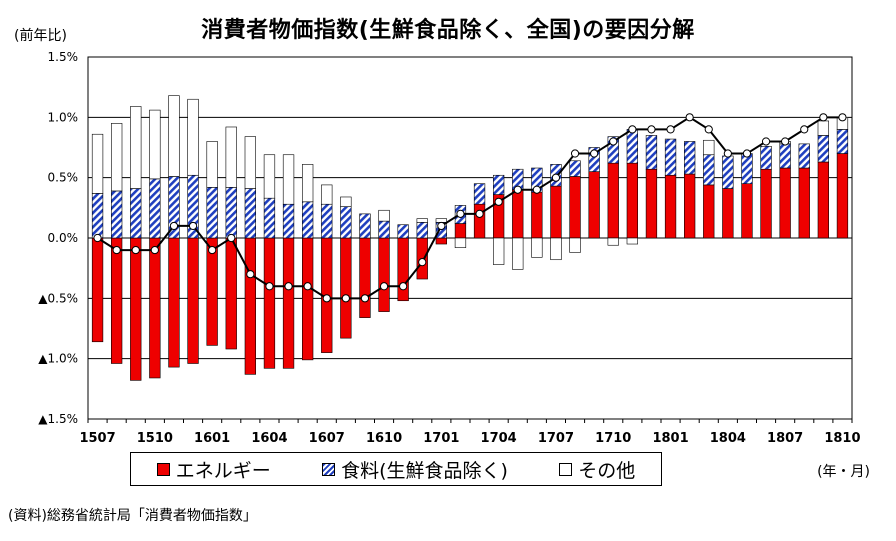 This screenshot has height=541, width=896. What do you see at coordinates (613, 438) in the screenshot?
I see `x-tick-label: 1710` at bounding box center [613, 438].